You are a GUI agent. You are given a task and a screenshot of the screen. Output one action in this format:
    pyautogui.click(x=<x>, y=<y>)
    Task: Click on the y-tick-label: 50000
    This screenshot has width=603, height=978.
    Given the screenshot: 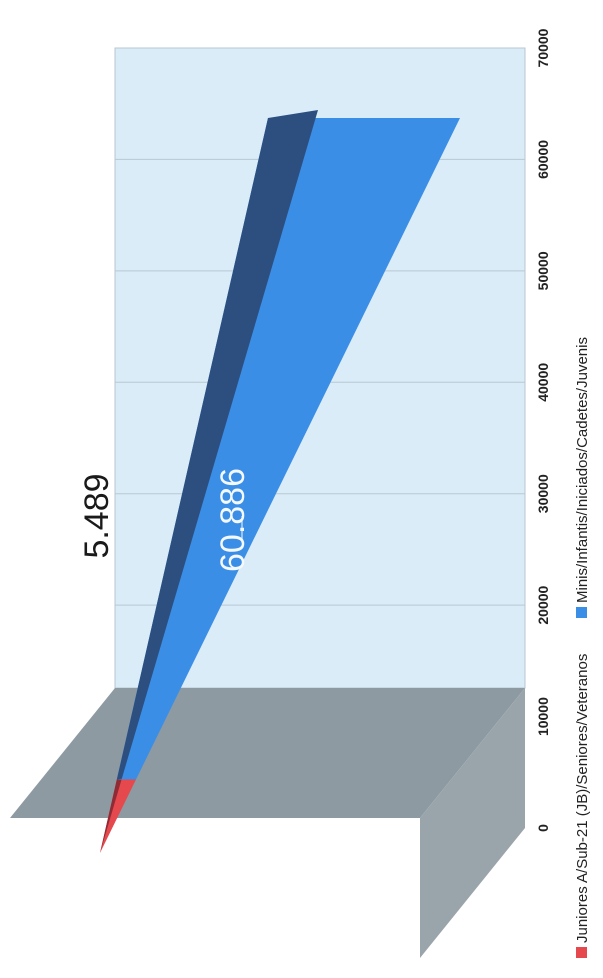 What is the action you would take?
    pyautogui.click(x=543, y=270)
    